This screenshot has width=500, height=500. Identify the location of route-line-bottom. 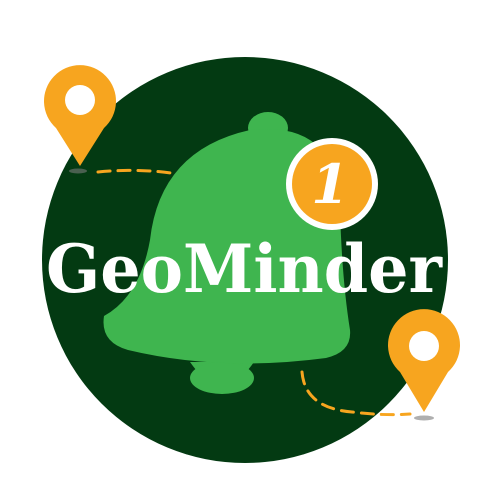
(356, 393).